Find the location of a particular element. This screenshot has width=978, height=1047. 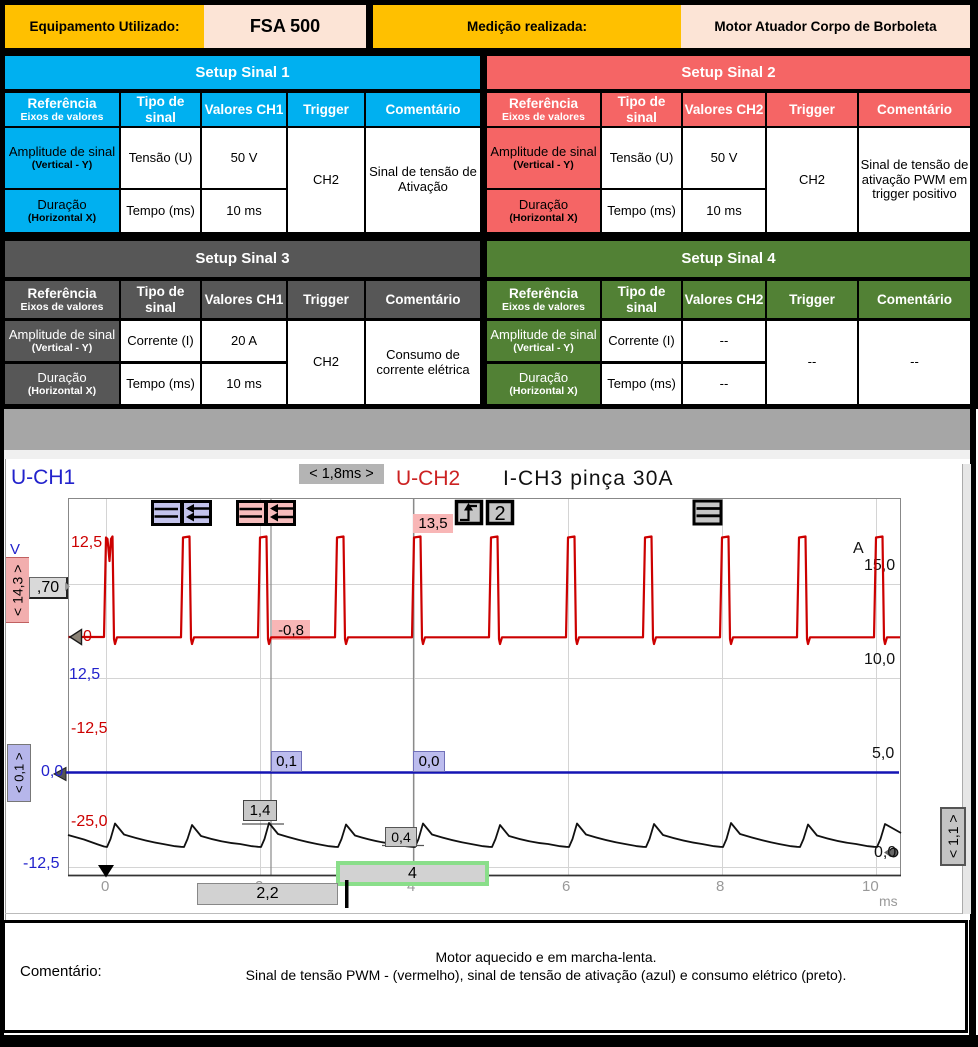

svg-text: 2 is located at coordinates (499, 514).